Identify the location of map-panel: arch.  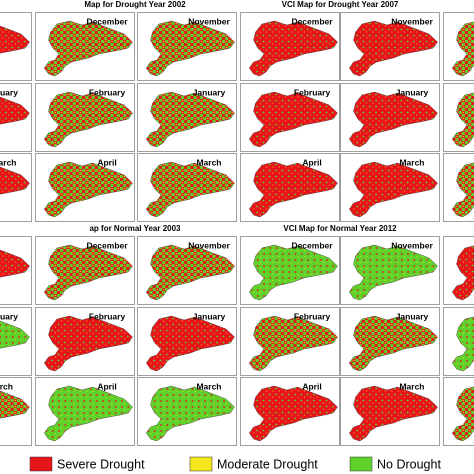
(16, 411).